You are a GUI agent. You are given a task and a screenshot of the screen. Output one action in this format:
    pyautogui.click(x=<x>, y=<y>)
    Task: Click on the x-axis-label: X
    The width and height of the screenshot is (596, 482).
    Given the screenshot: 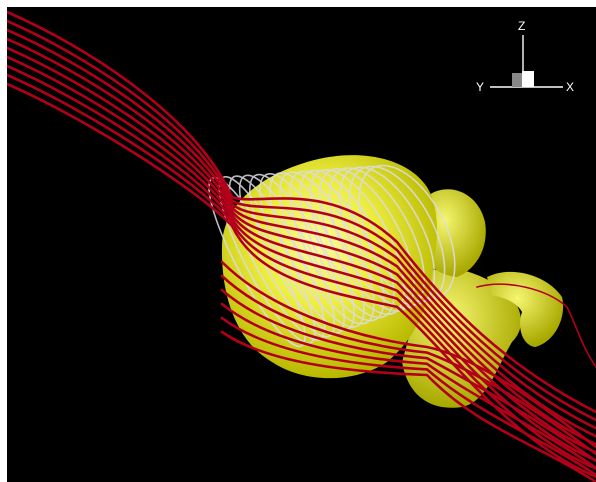 What is the action you would take?
    pyautogui.click(x=570, y=87)
    